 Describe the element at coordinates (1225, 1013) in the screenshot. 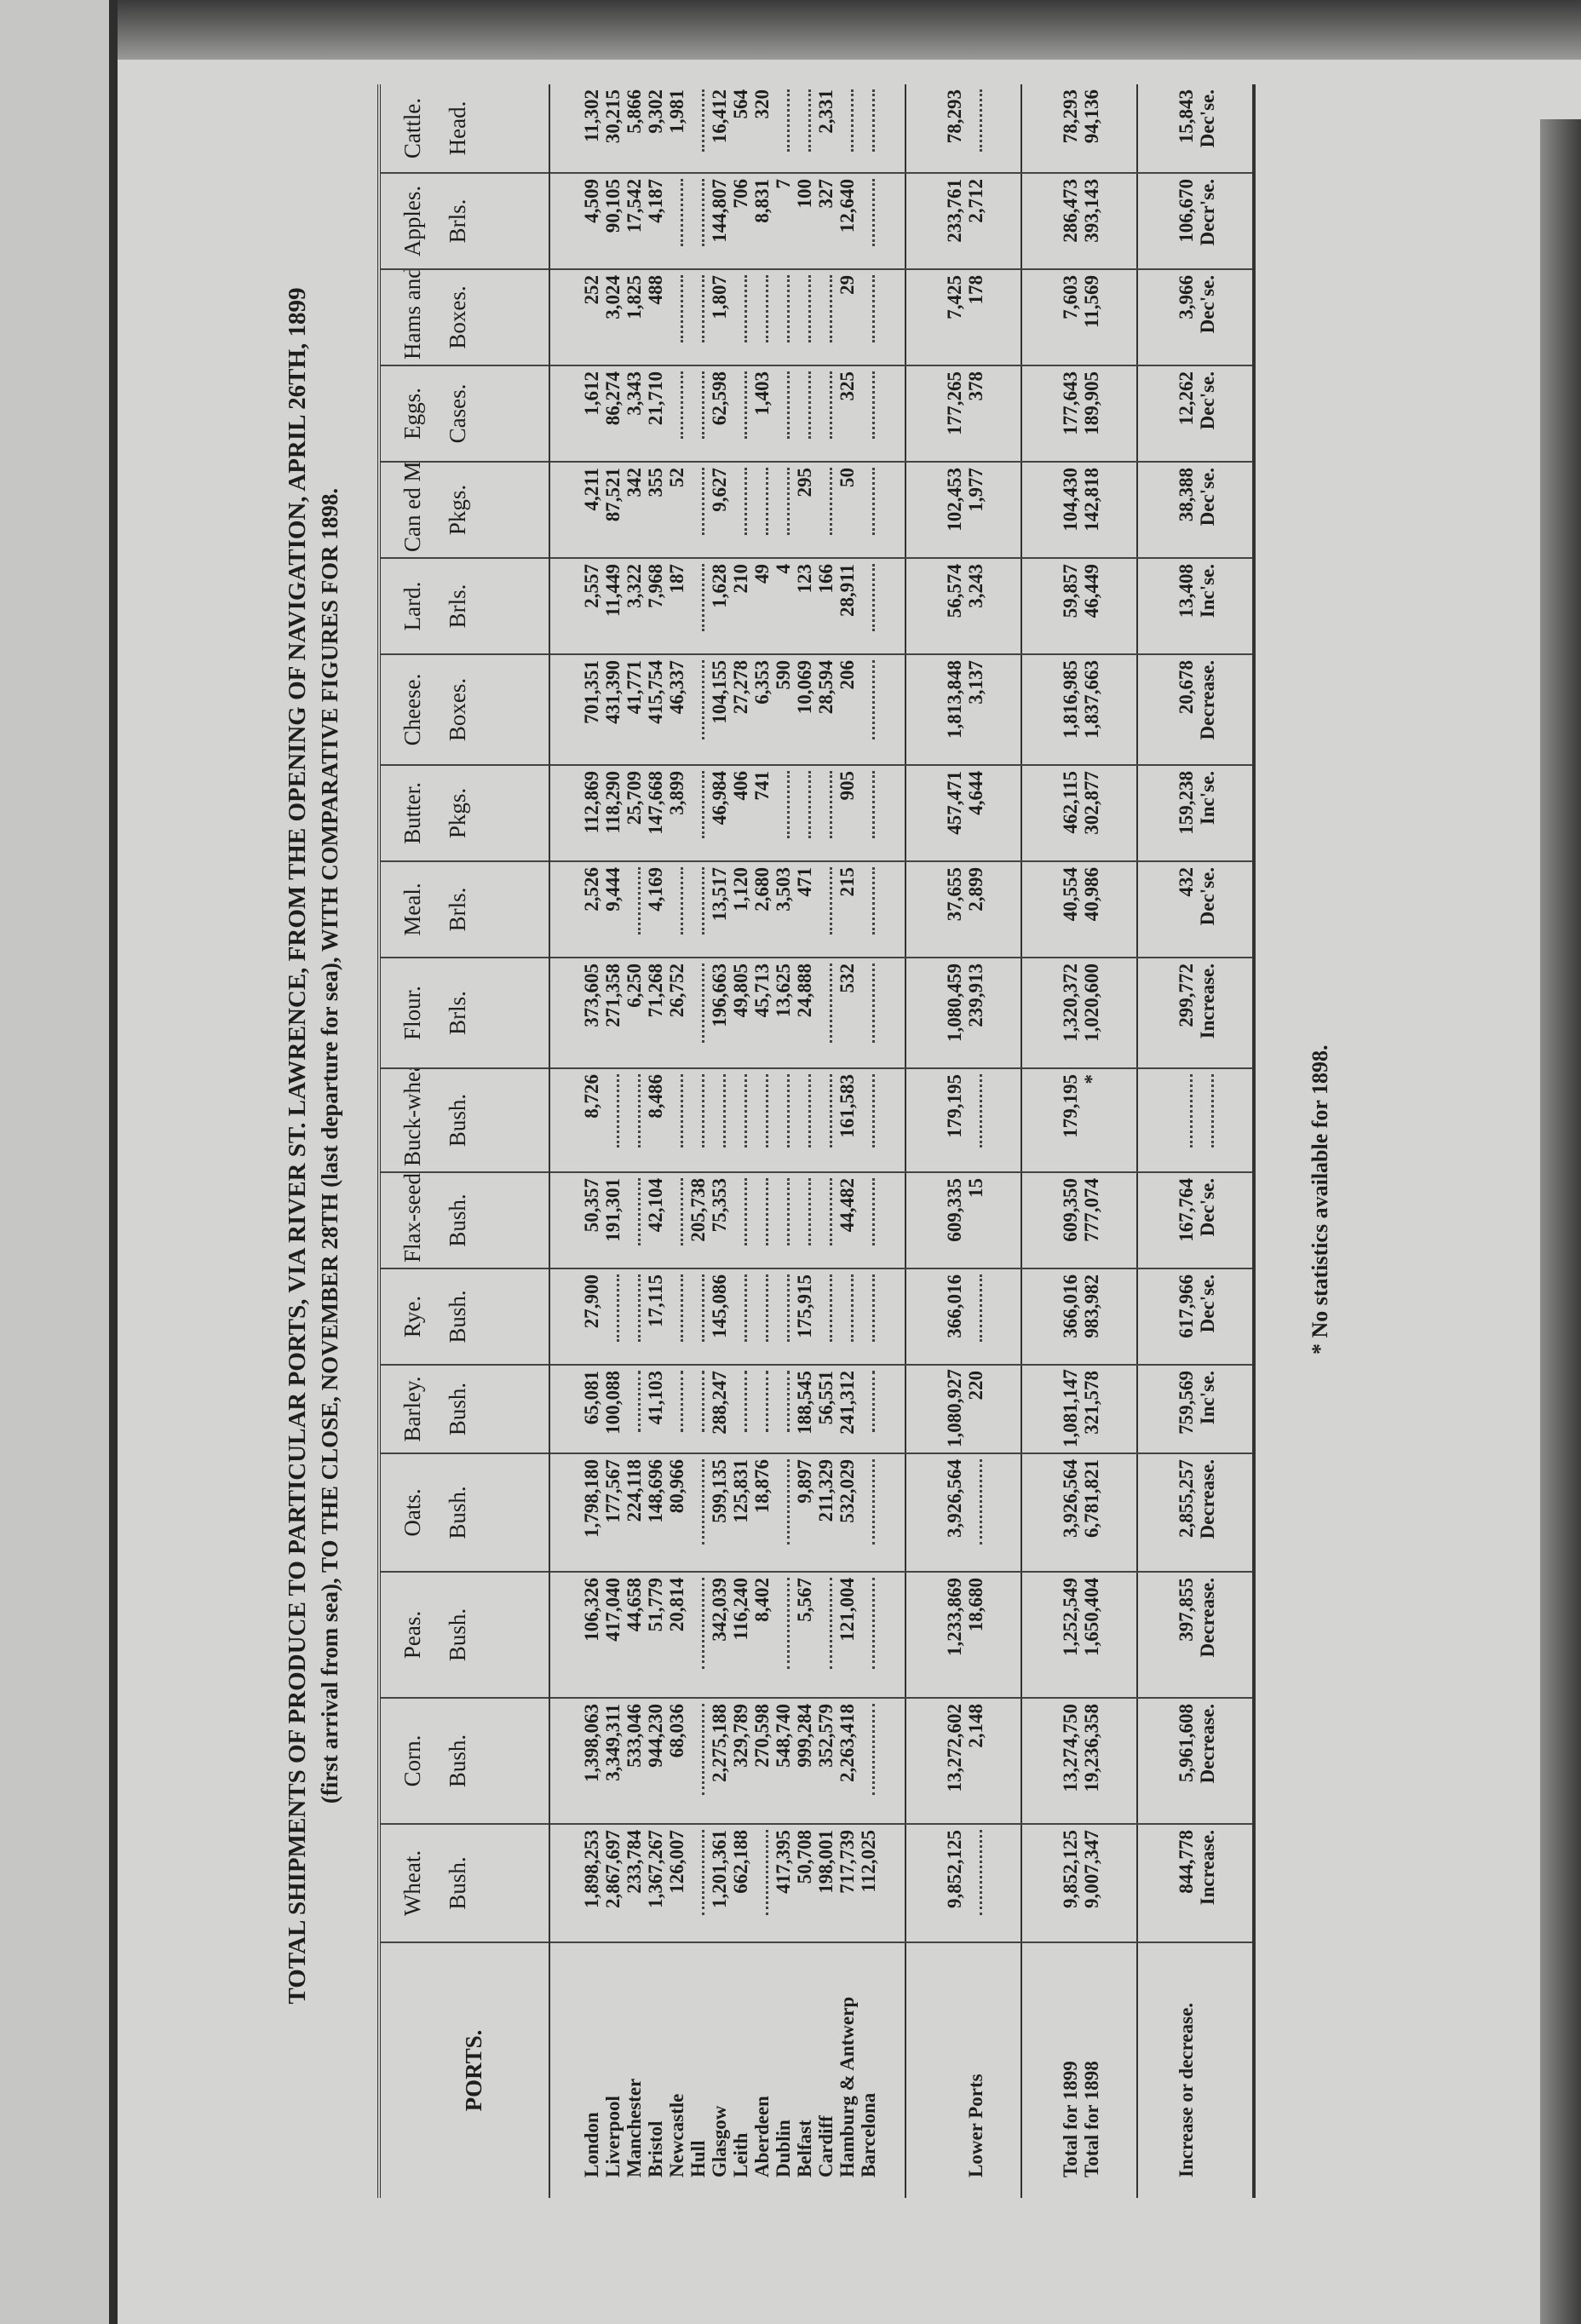

I see `value-cell: Increase.` at that location.